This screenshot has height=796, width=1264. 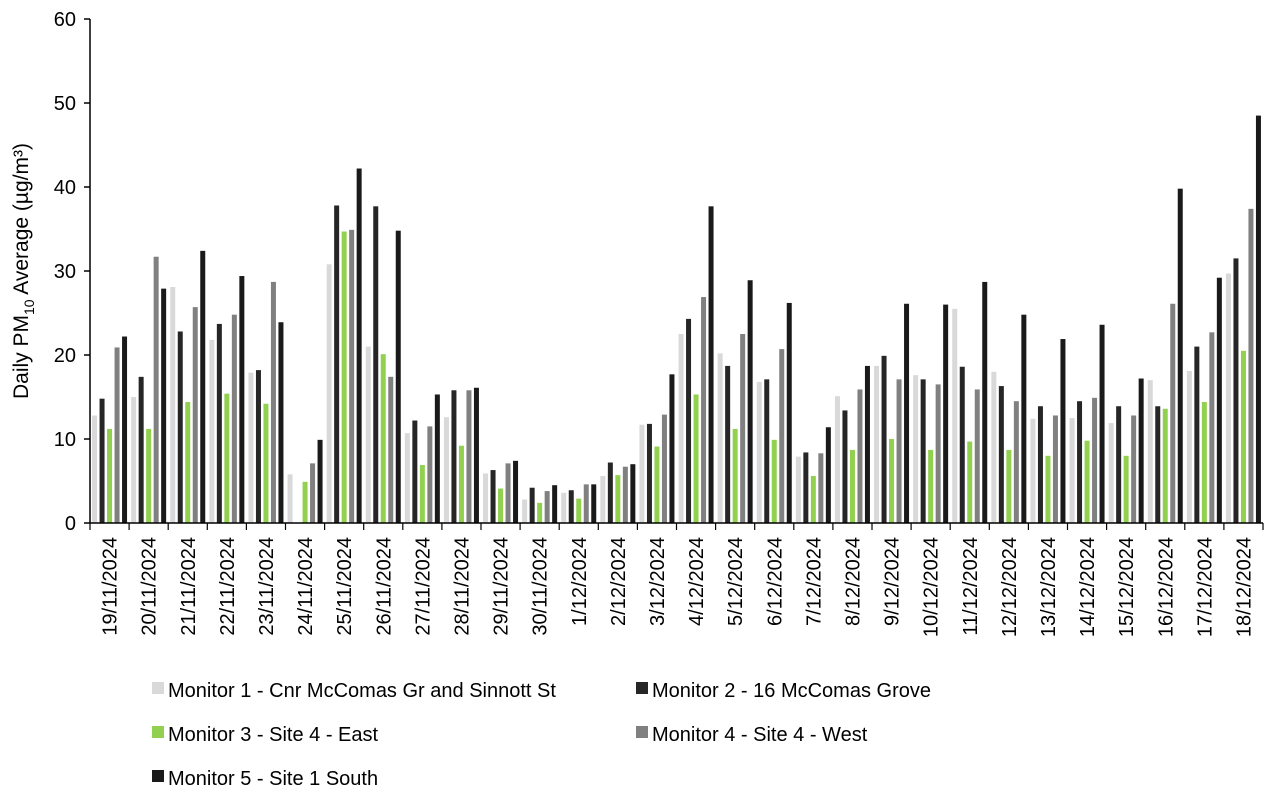 What do you see at coordinates (384, 586) in the screenshot?
I see `x-tick-label: 26/11/2024` at bounding box center [384, 586].